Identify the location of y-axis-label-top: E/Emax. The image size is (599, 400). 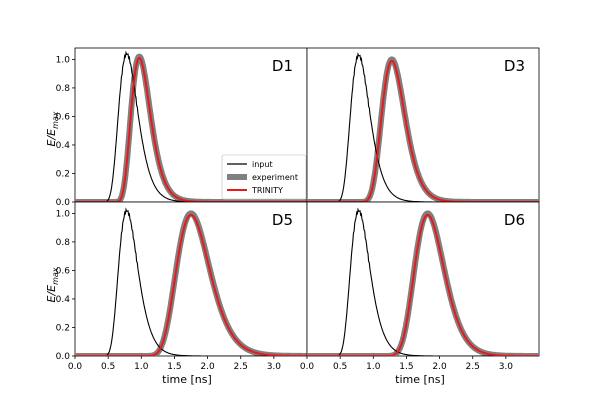
(52, 128).